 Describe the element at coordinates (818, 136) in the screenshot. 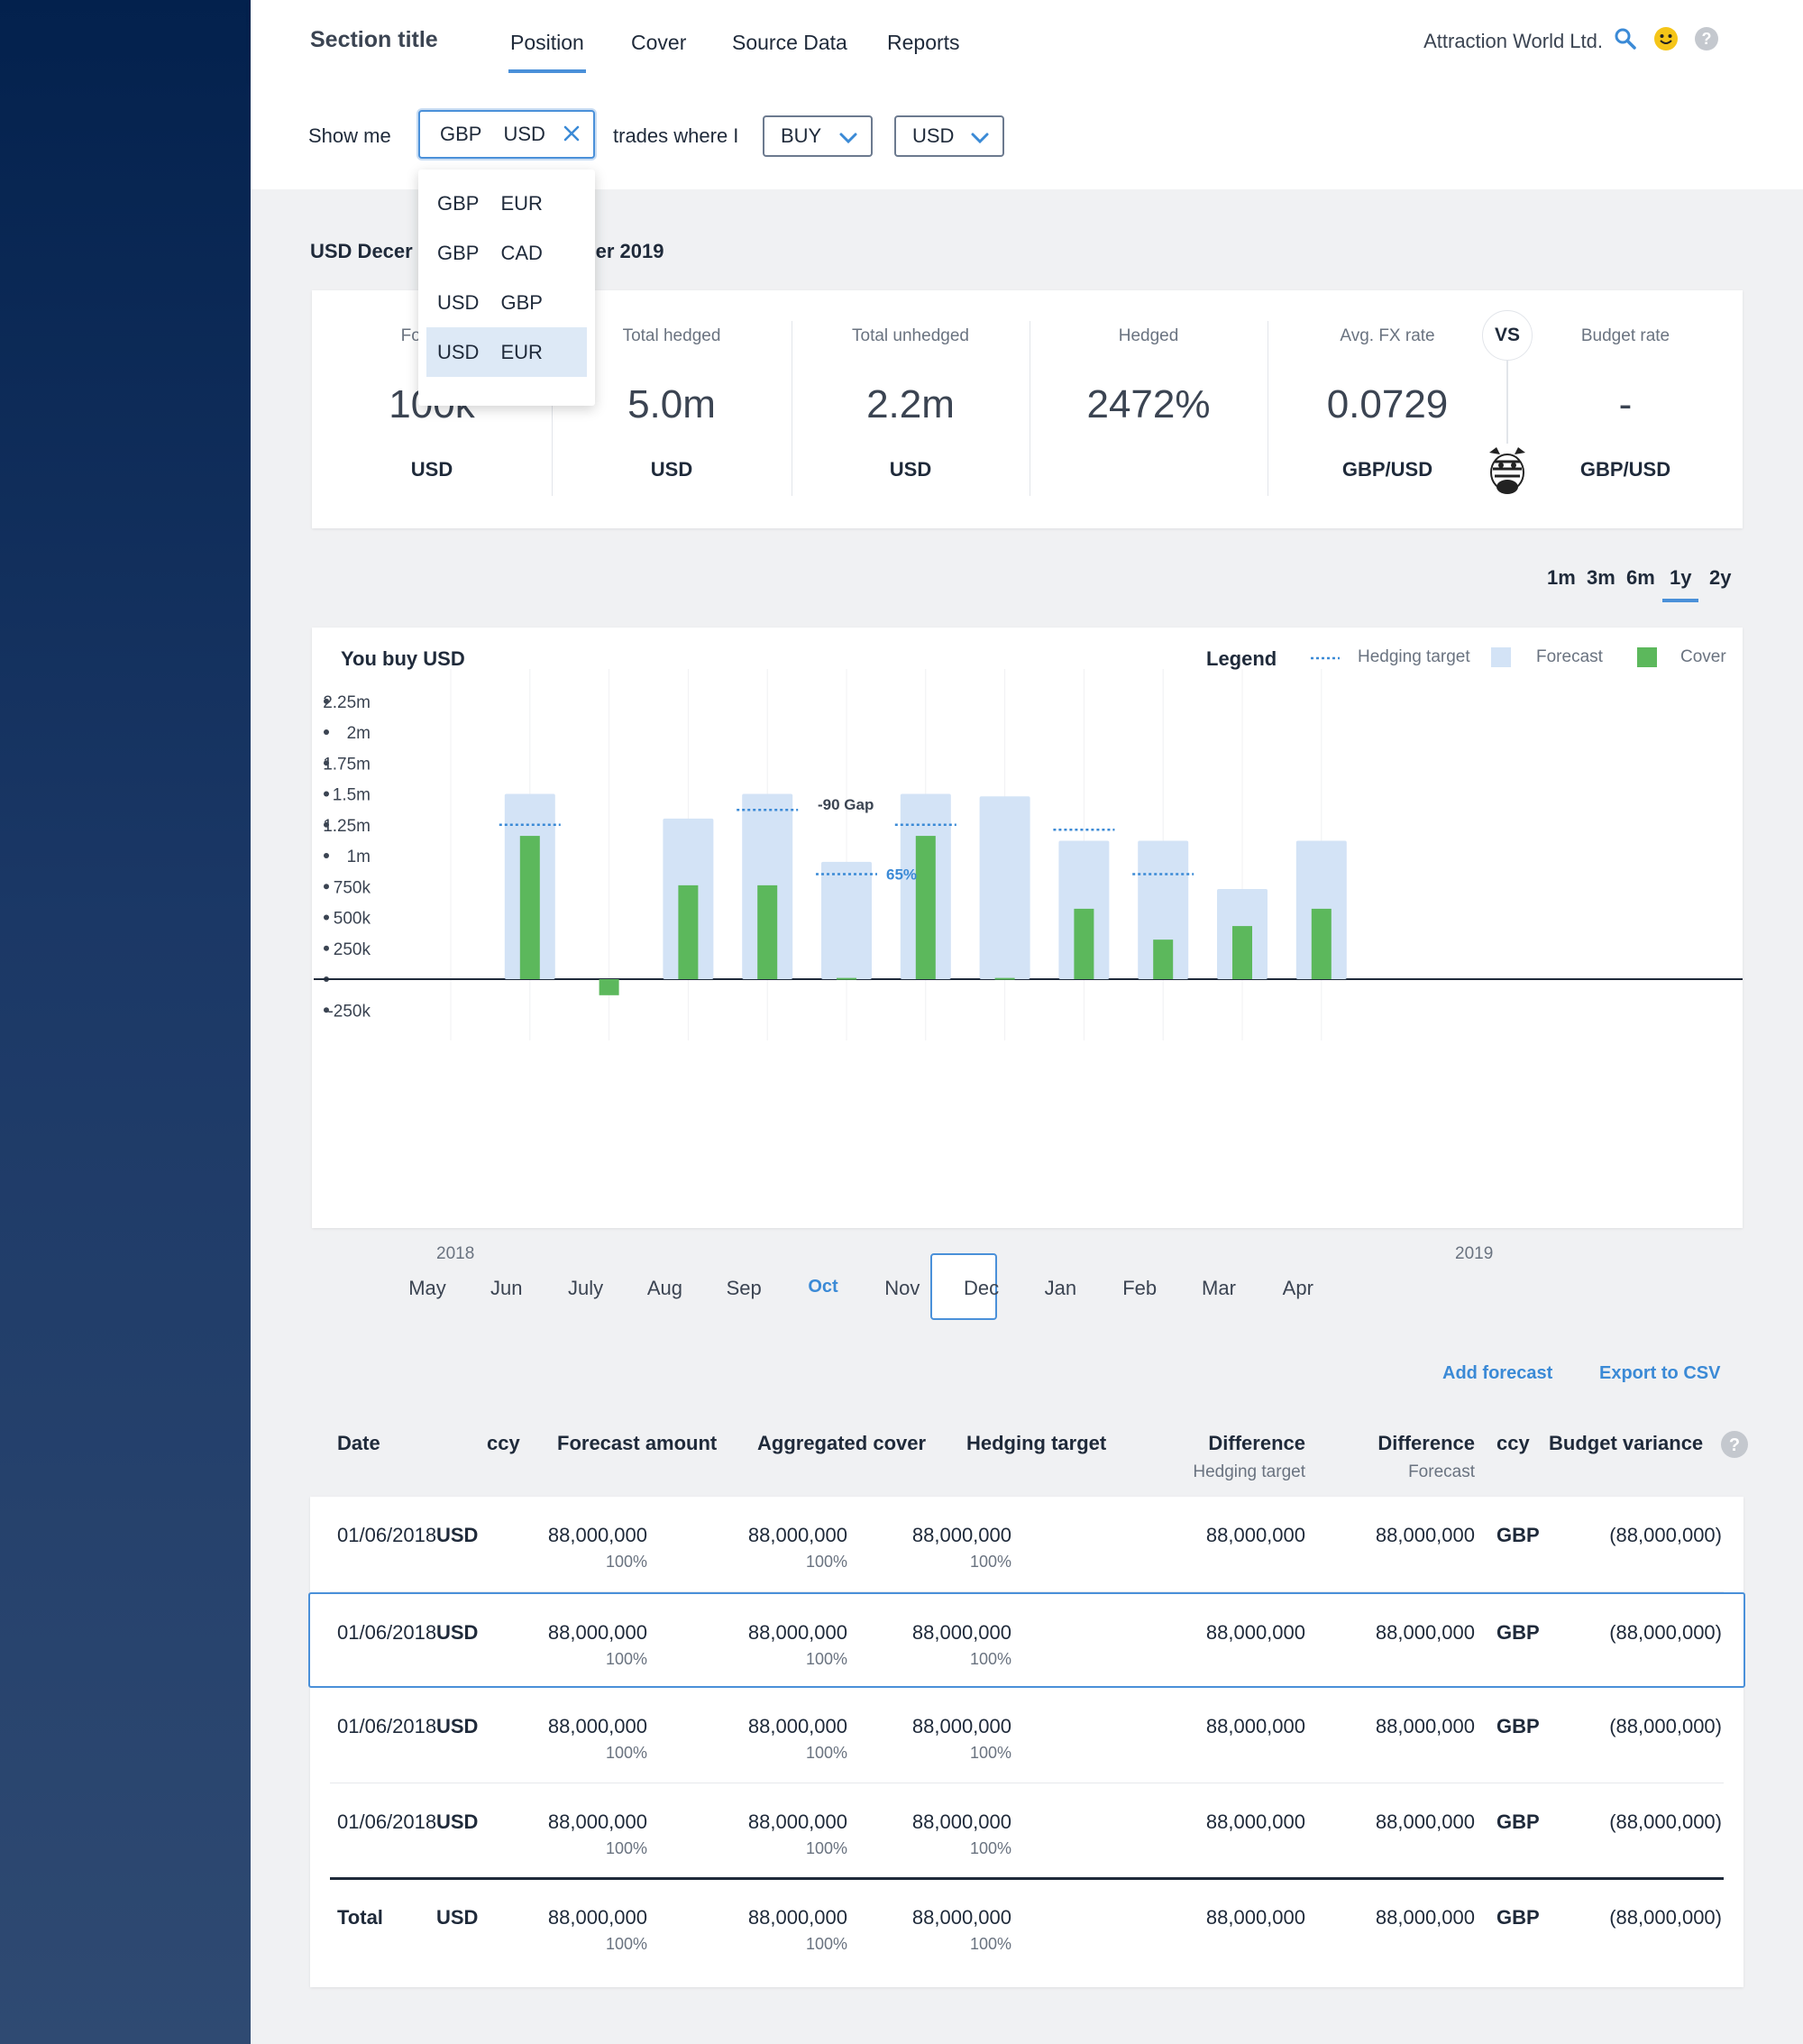

I see `direction-select: BUY` at that location.